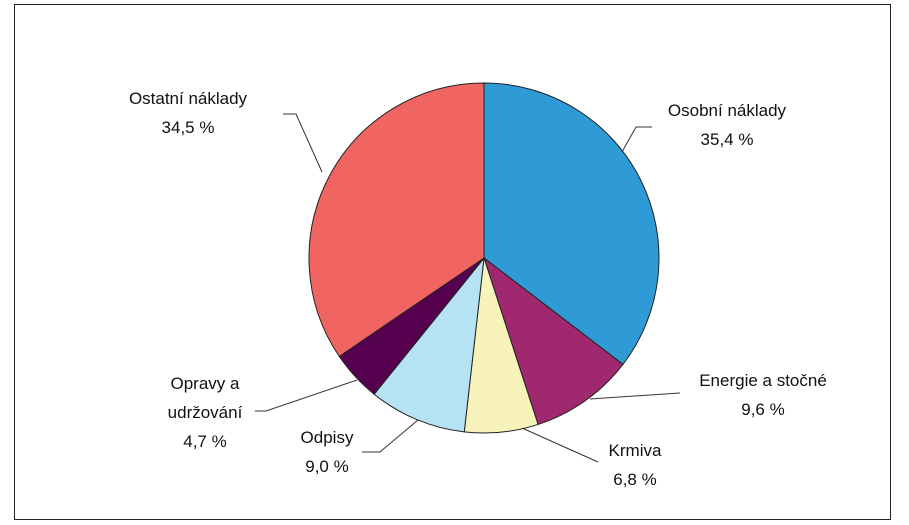  What do you see at coordinates (327, 452) in the screenshot?
I see `slice-label: Odpisy 9,0 %` at bounding box center [327, 452].